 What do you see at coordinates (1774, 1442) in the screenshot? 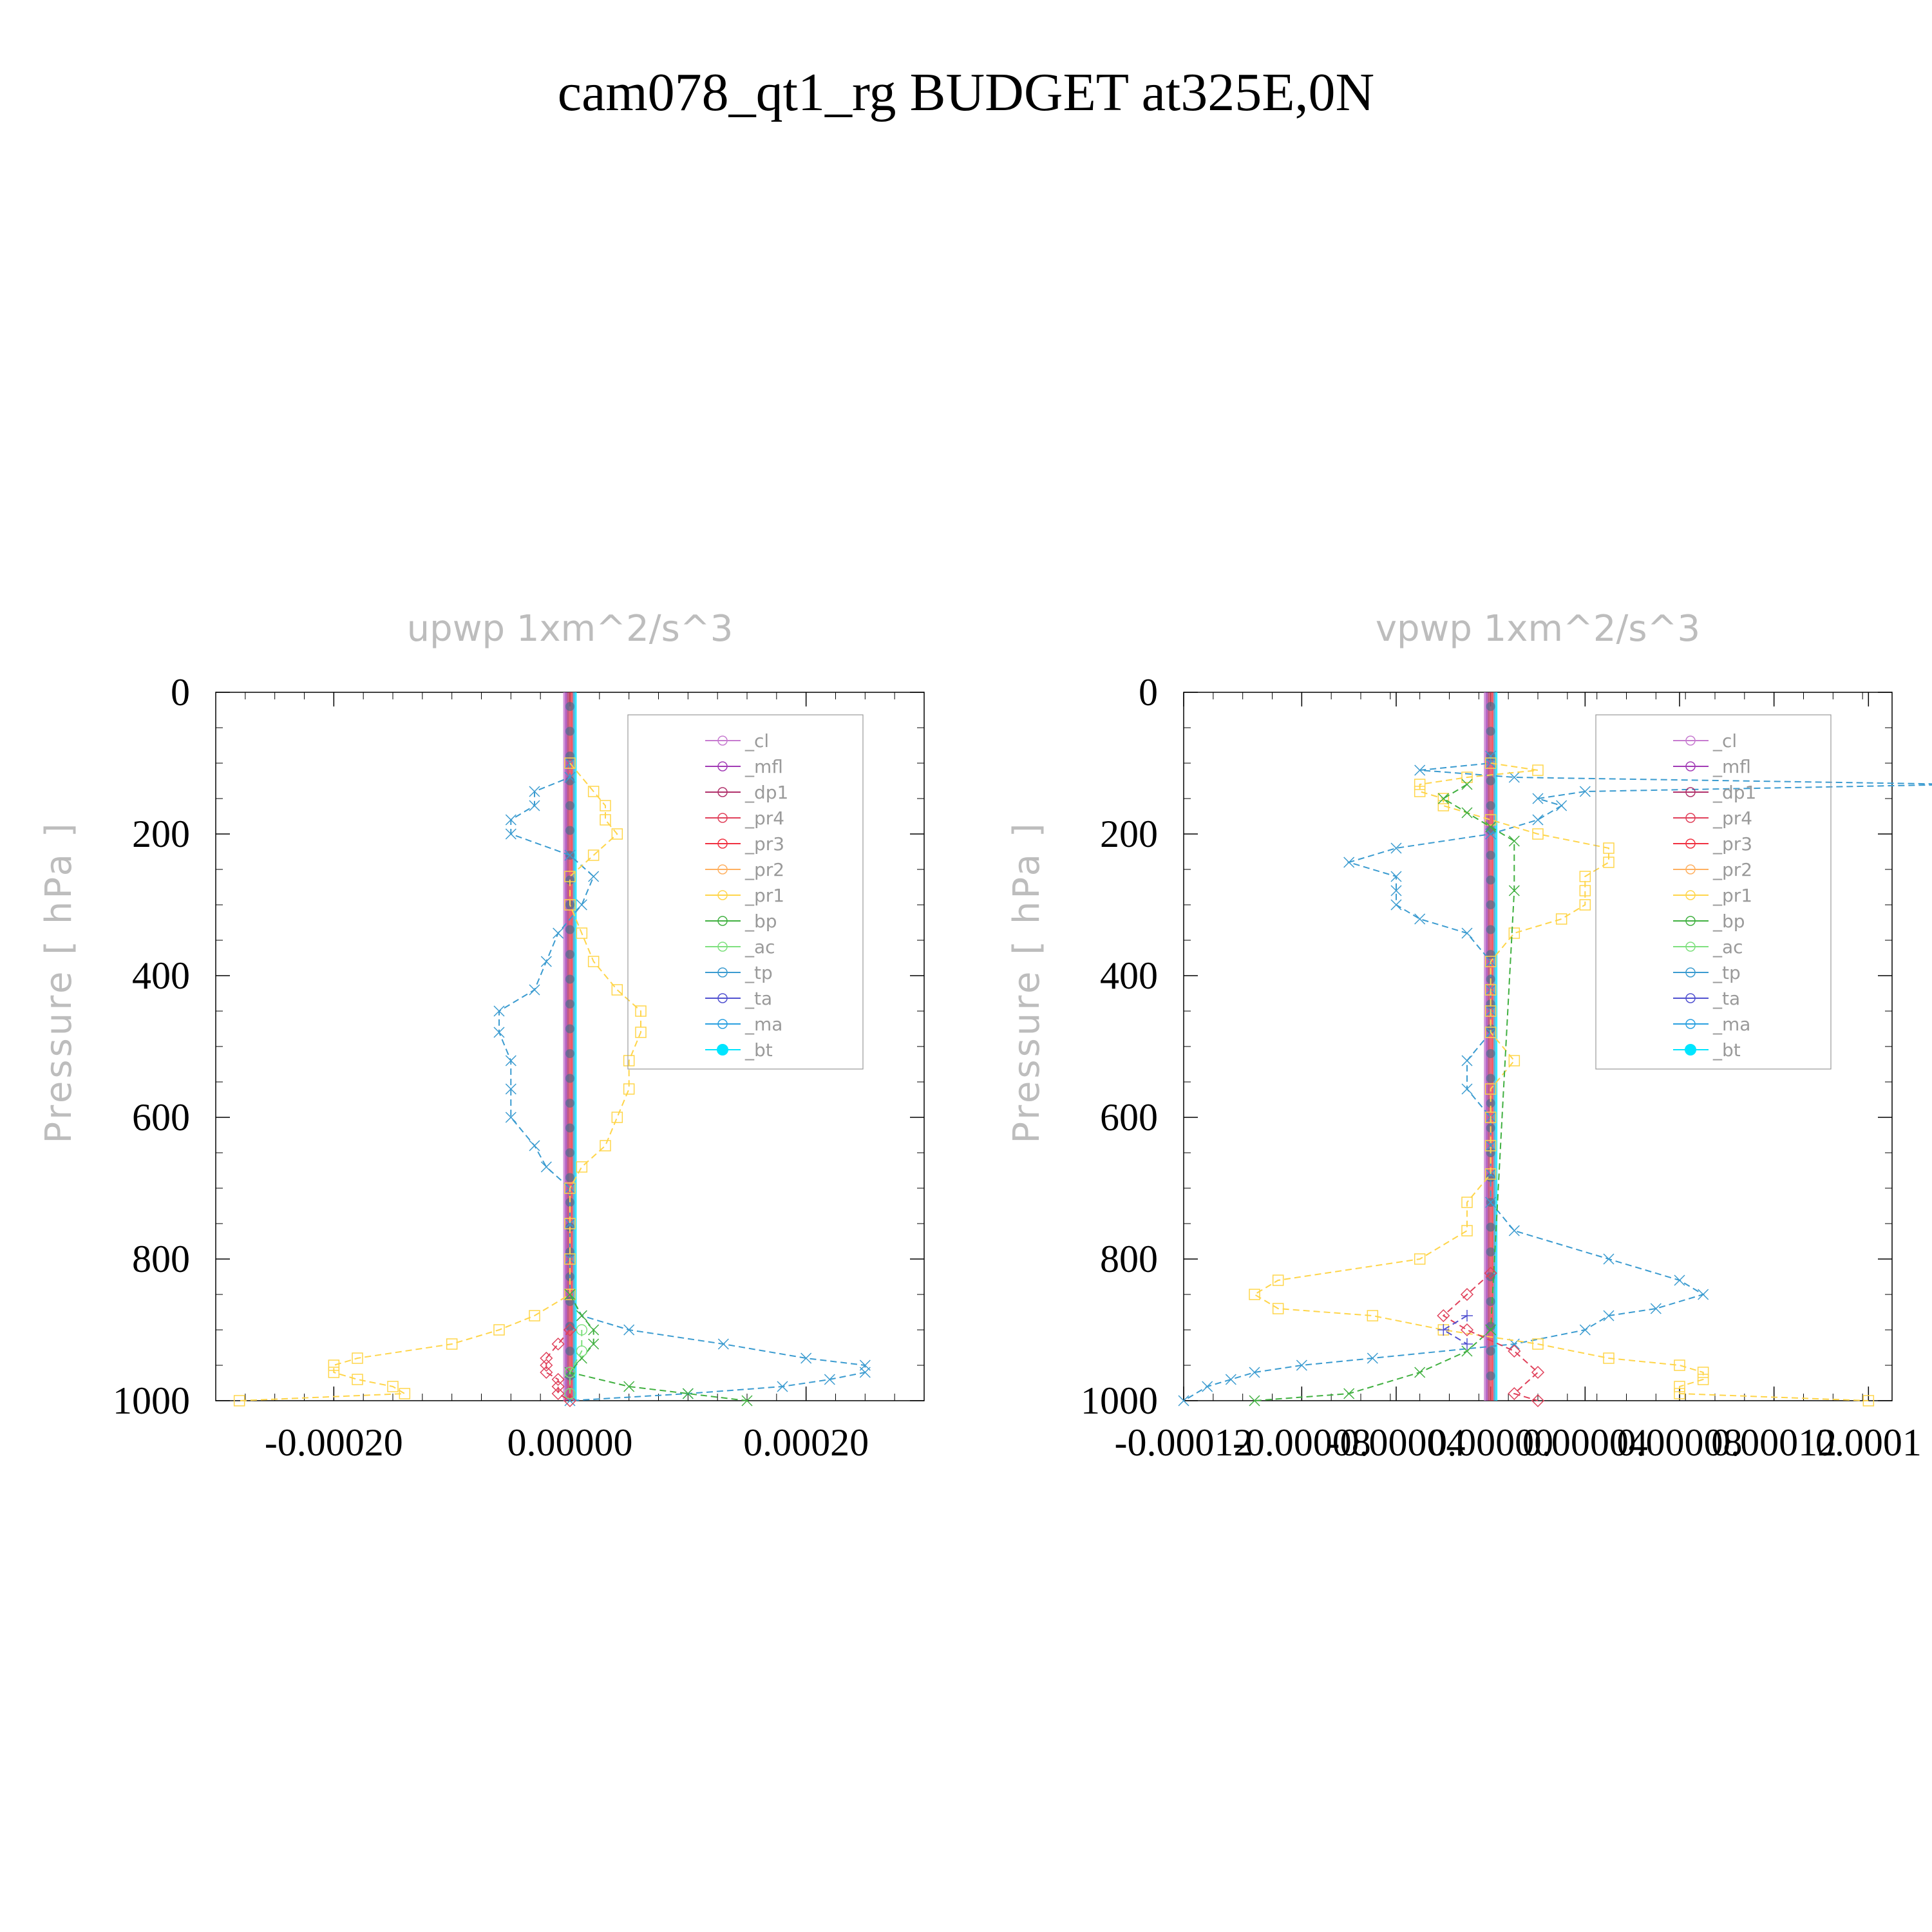
I see `x-tick-label: 0.00012` at bounding box center [1774, 1442].